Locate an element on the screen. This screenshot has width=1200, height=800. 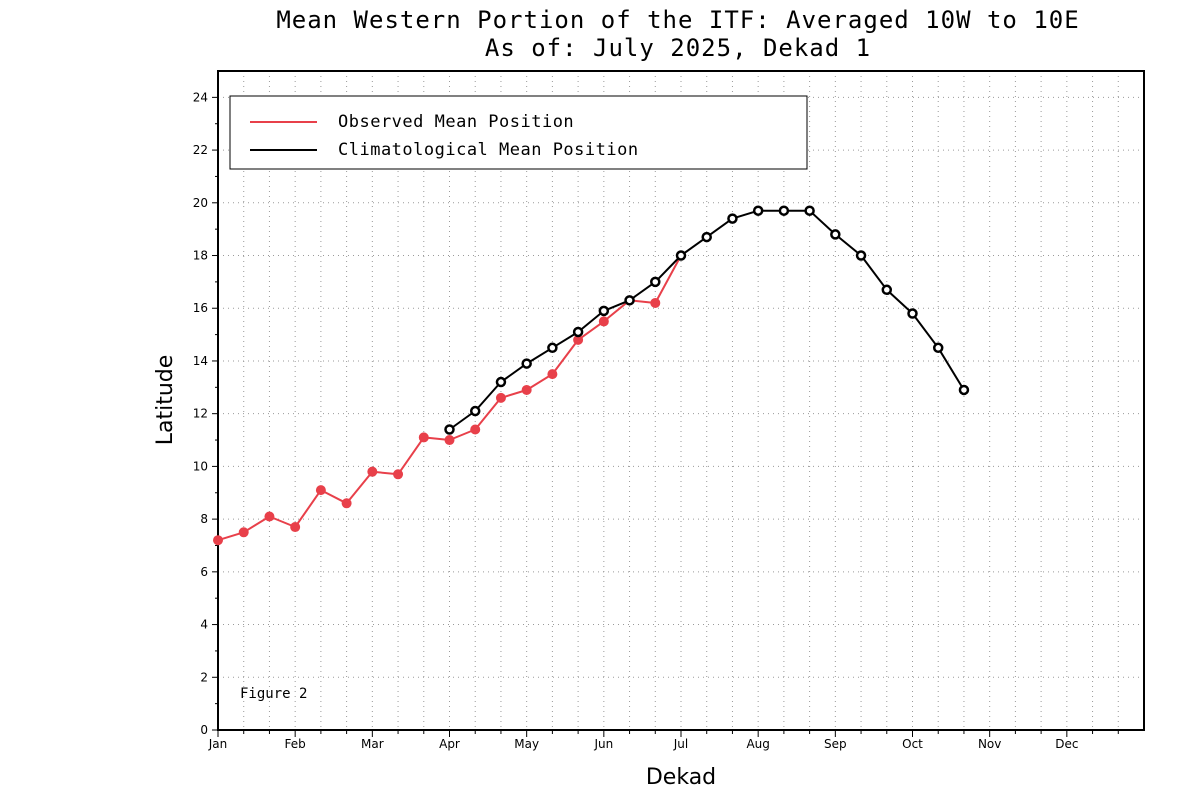
x-tick-label: Oct is located at coordinates (912, 744).